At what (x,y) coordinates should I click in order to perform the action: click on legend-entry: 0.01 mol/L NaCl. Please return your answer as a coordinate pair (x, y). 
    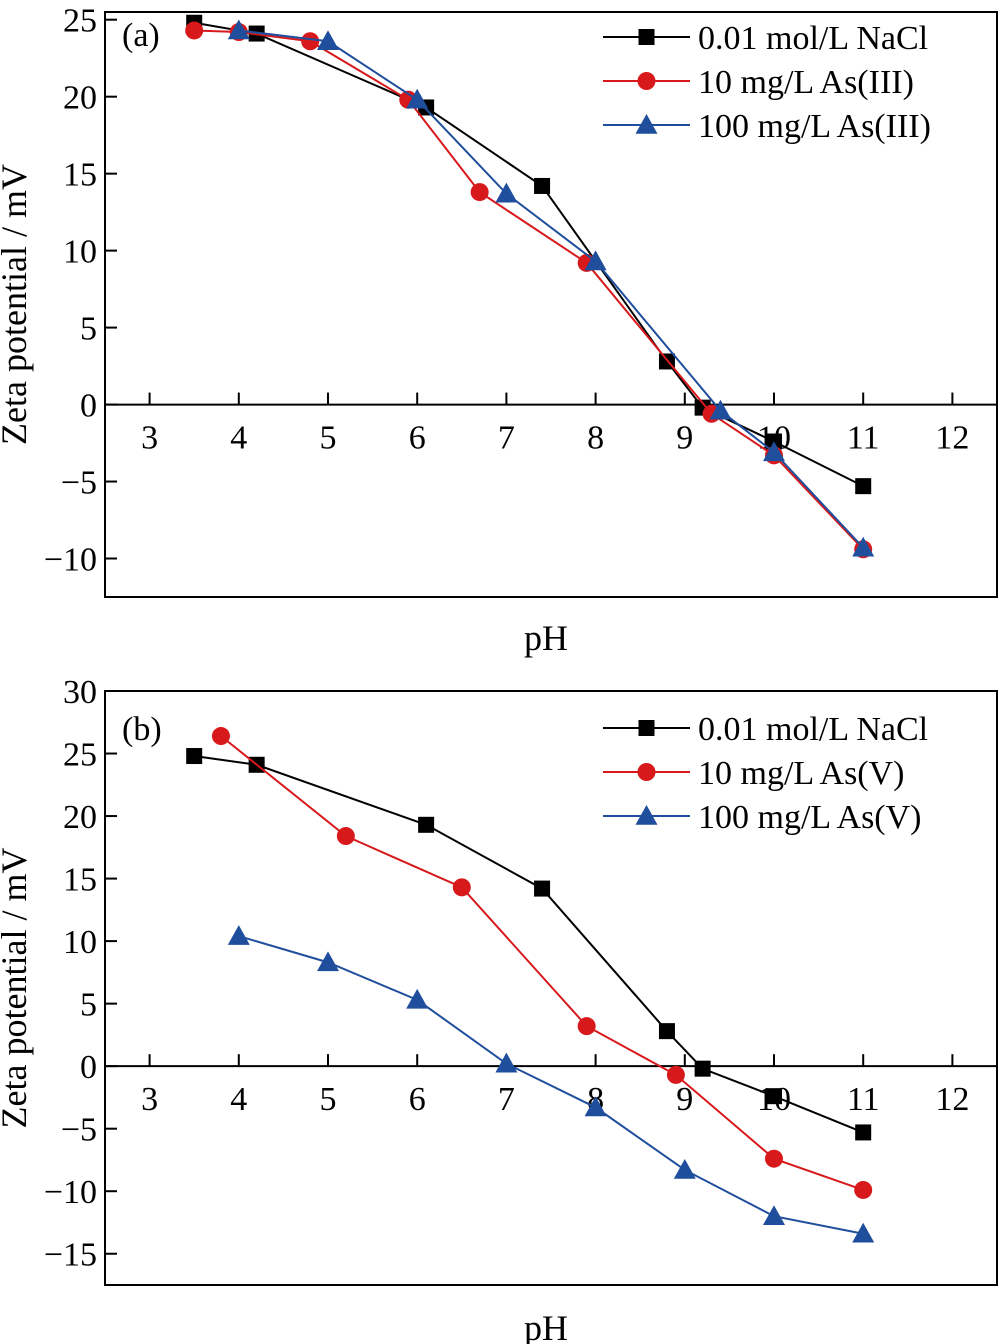
    Looking at the image, I should click on (765, 38).